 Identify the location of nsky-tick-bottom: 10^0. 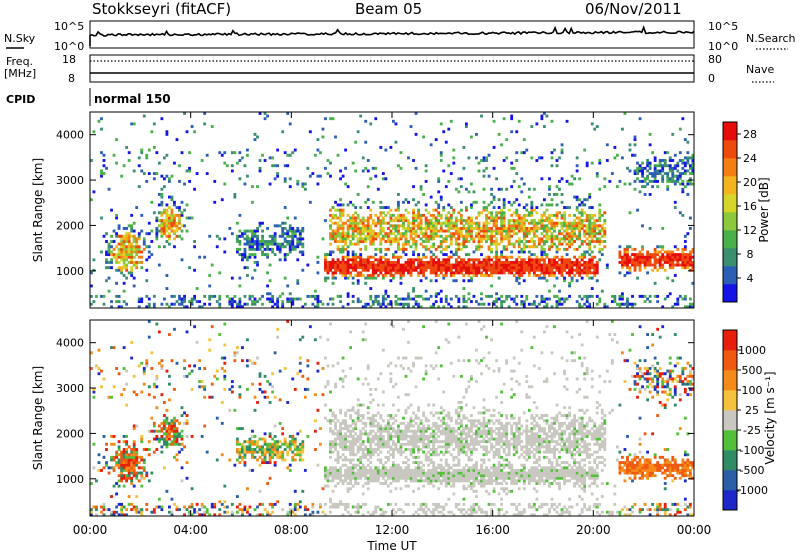
(69, 46).